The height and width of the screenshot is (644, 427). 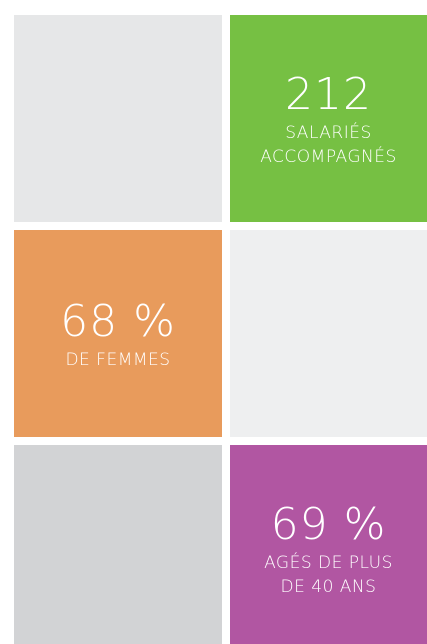 What do you see at coordinates (328, 333) in the screenshot?
I see `empty-tile` at bounding box center [328, 333].